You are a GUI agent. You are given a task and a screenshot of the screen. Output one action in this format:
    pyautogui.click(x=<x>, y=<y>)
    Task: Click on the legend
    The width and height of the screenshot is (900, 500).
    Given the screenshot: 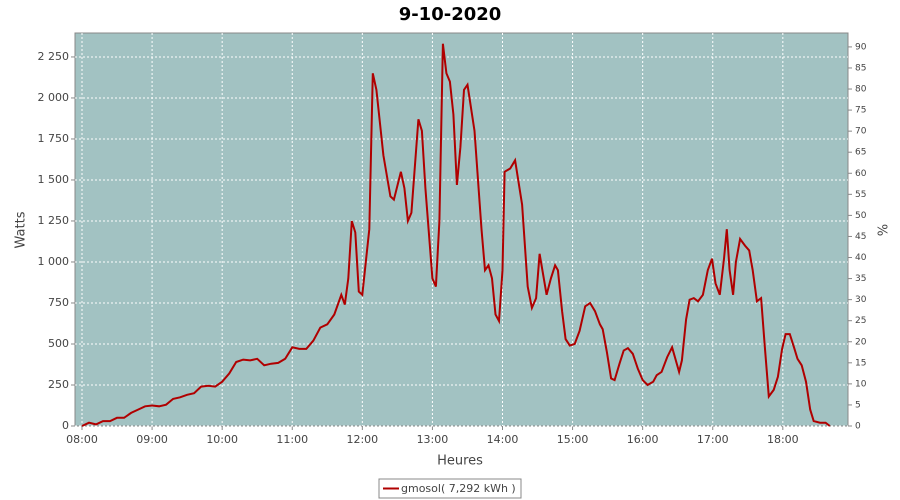 What is the action you would take?
    pyautogui.click(x=450, y=488)
    